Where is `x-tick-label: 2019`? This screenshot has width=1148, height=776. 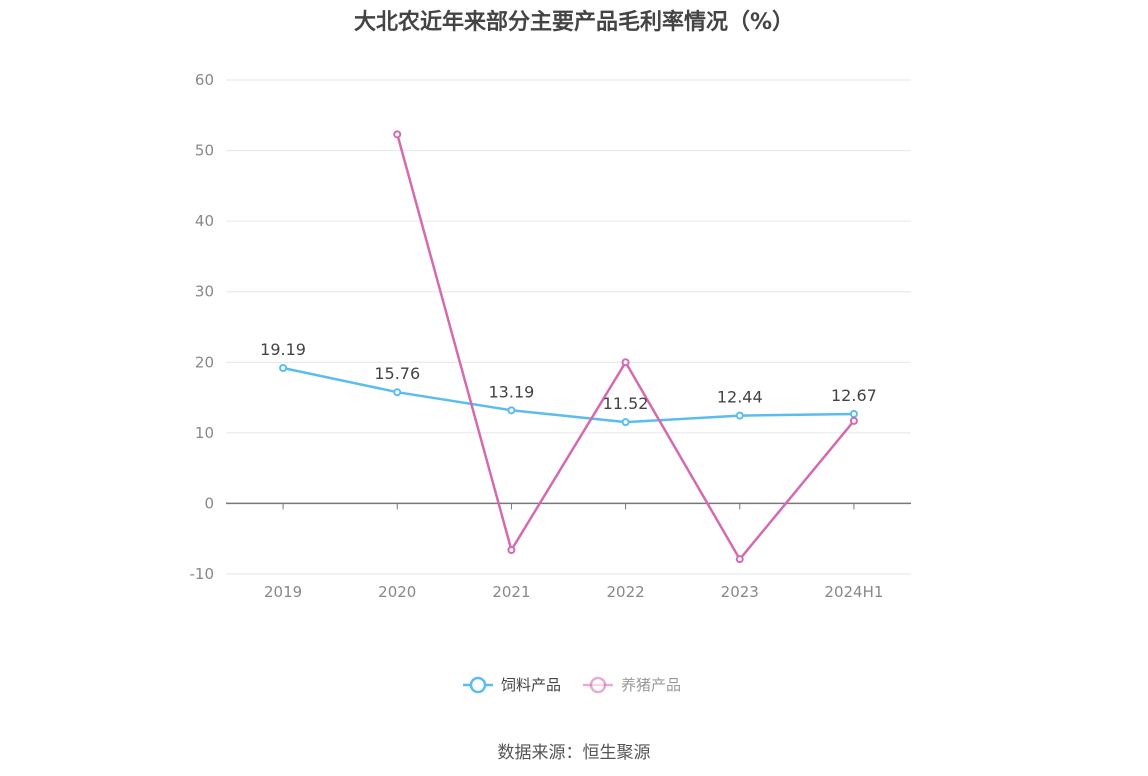
x-tick-label: 2019 is located at coordinates (283, 592).